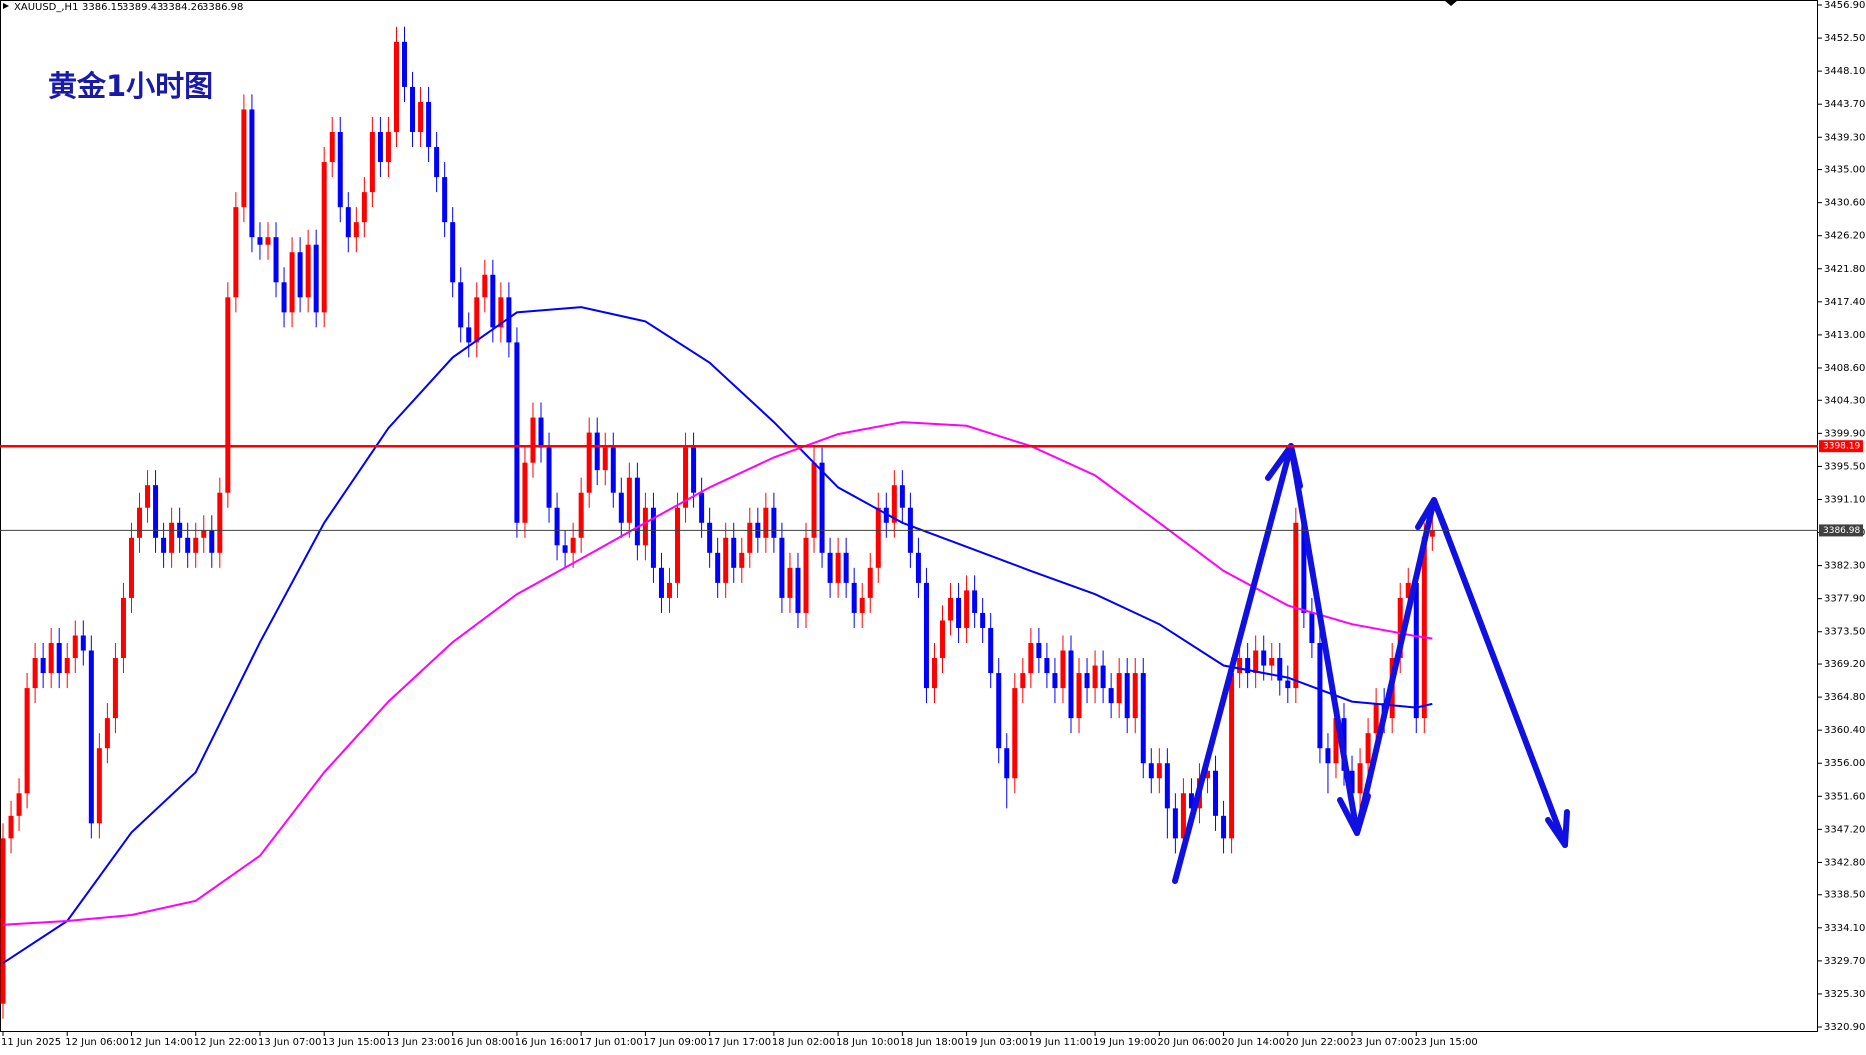 This screenshot has height=1055, width=1866. Describe the element at coordinates (102, 7) in the screenshot. I see `header-open: 3386.15` at that location.